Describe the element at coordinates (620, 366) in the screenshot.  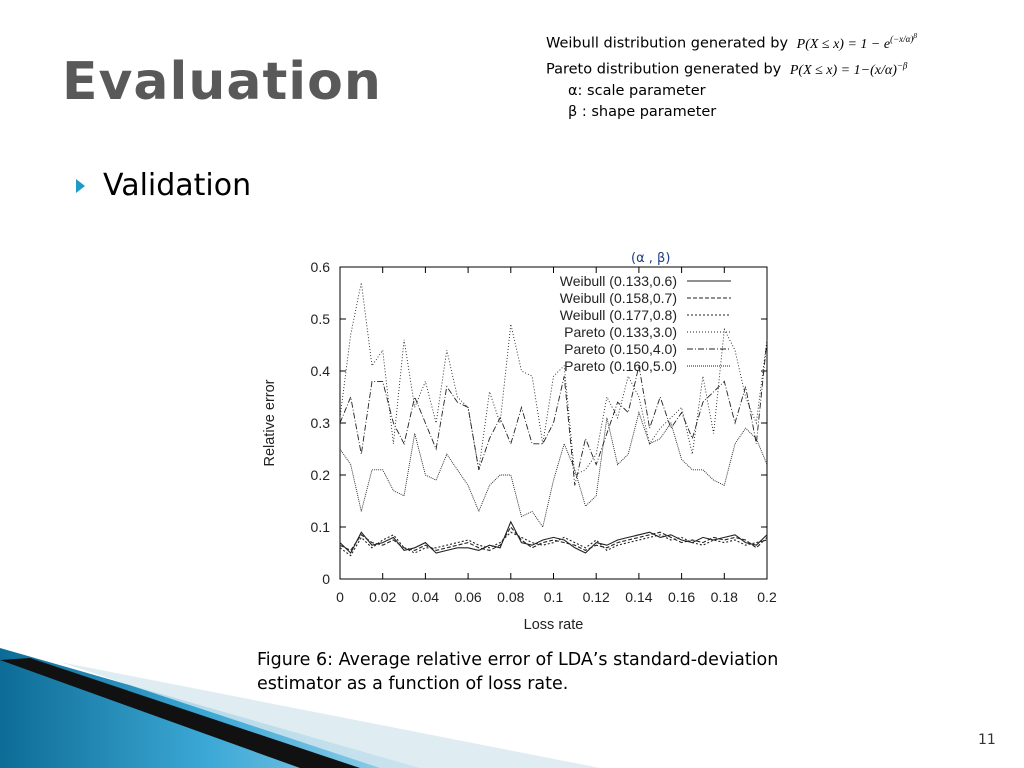
I see `legend-label-6: Pareto (0.160,5.0)` at that location.